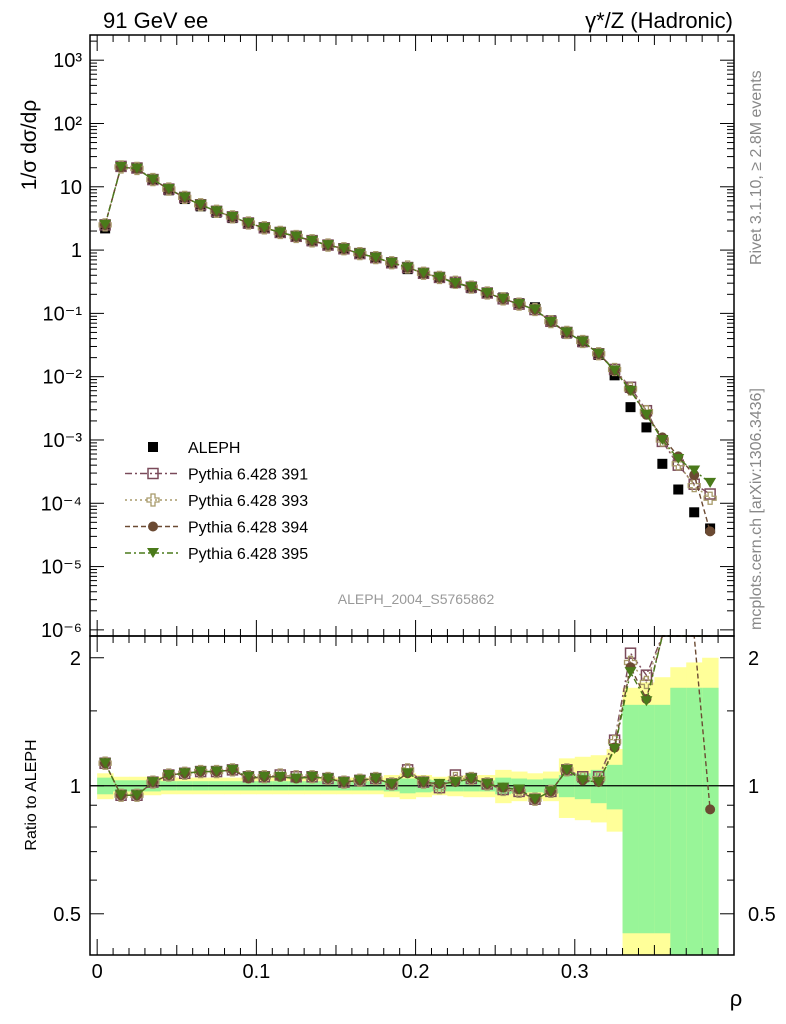  What do you see at coordinates (575, 972) in the screenshot?
I see `x-tick-label: 0.3` at bounding box center [575, 972].